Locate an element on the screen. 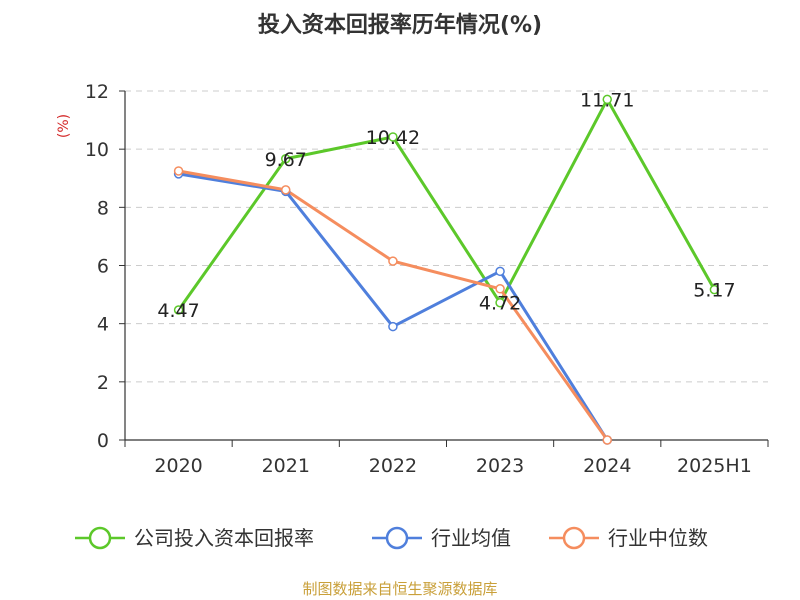 Image resolution: width=800 pixels, height=600 pixels. y-axis-unit: (%) is located at coordinates (64, 126).